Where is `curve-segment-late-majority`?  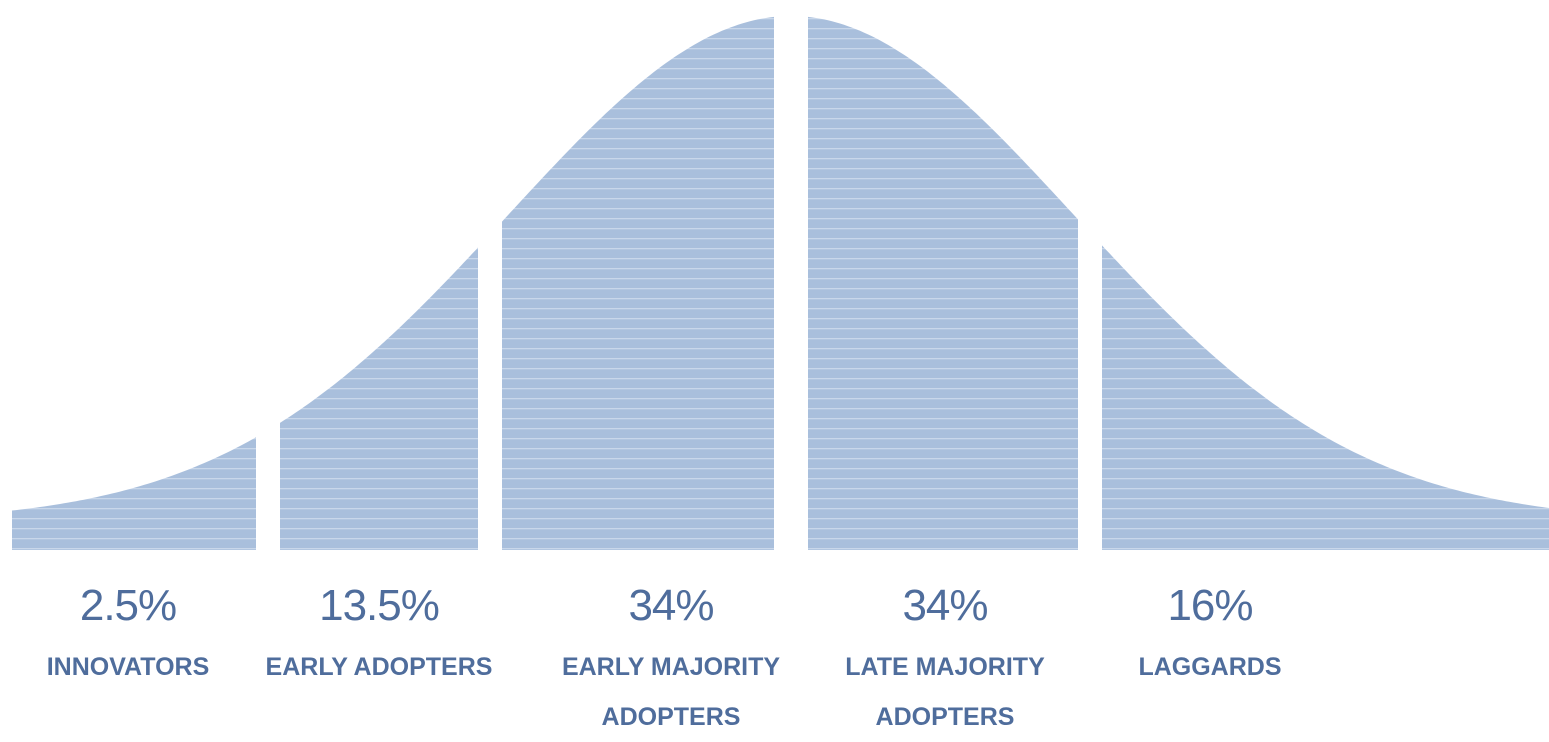 curve-segment-late-majority is located at coordinates (943, 283).